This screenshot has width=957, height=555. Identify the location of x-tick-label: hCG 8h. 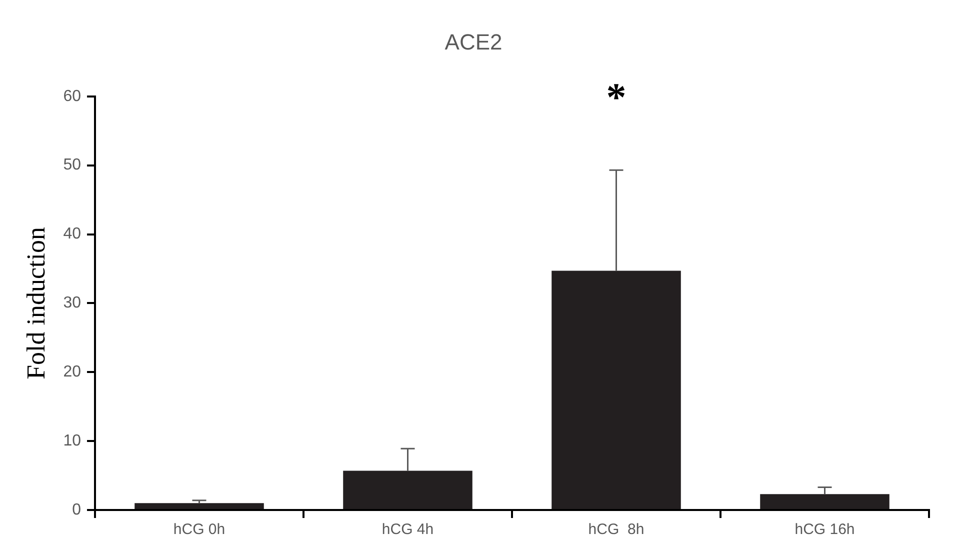
(616, 529).